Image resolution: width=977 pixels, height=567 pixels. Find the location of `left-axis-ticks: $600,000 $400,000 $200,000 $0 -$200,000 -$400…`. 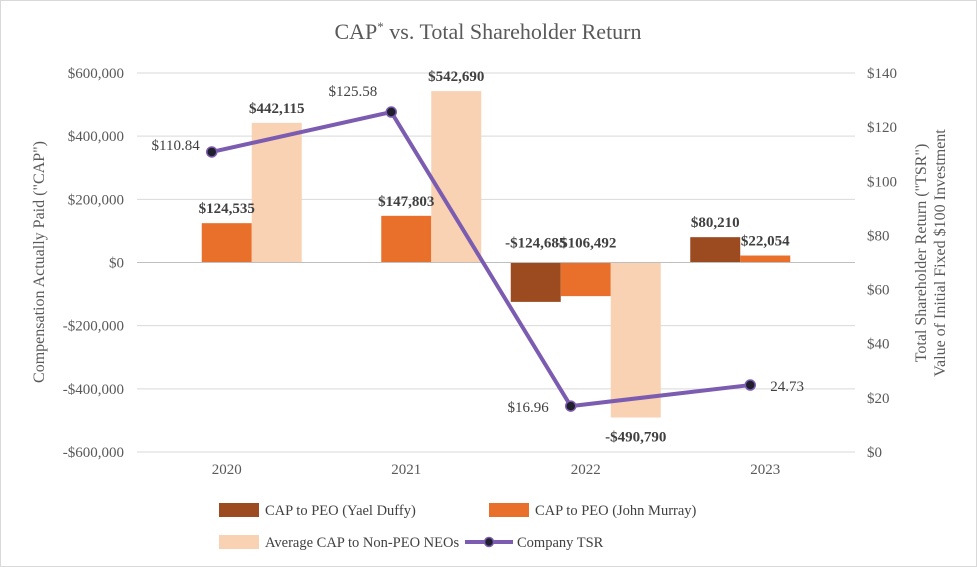

left-axis-ticks: $600,000 $400,000 $200,000 $0 -$200,000 -$400… is located at coordinates (93, 263).